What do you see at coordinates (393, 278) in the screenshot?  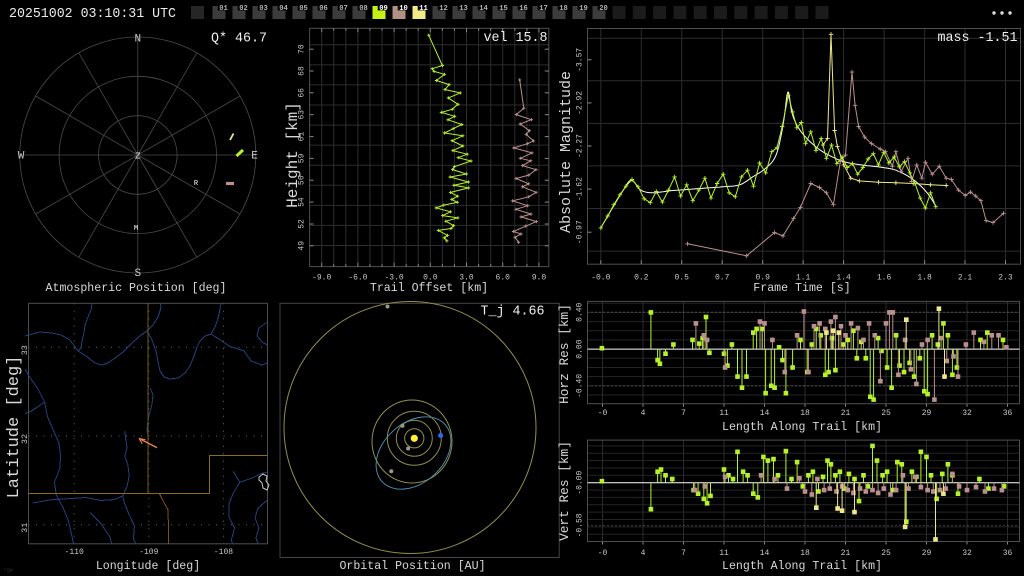 I see `svg-text: -3.0` at bounding box center [393, 278].